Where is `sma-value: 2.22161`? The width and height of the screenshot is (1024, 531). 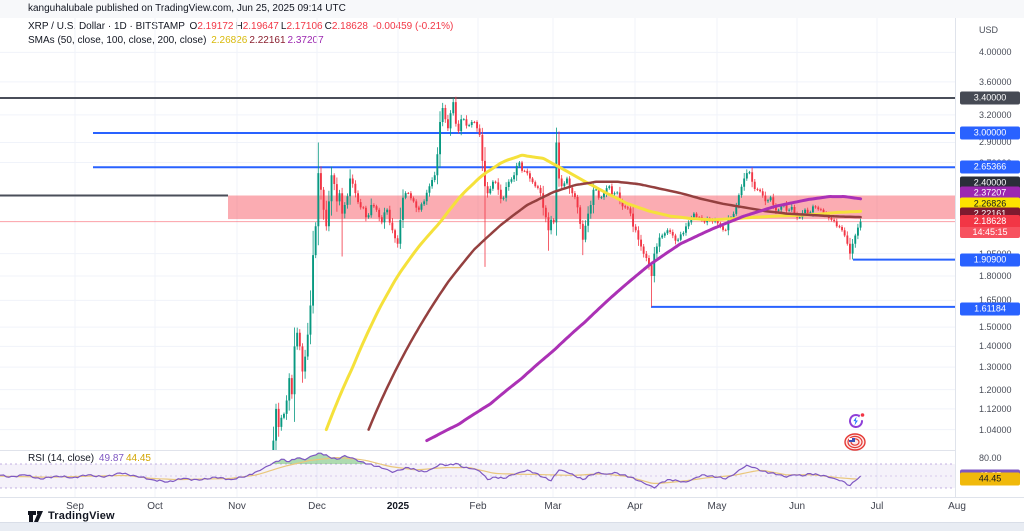
sma-value: 2.22161 is located at coordinates (267, 40).